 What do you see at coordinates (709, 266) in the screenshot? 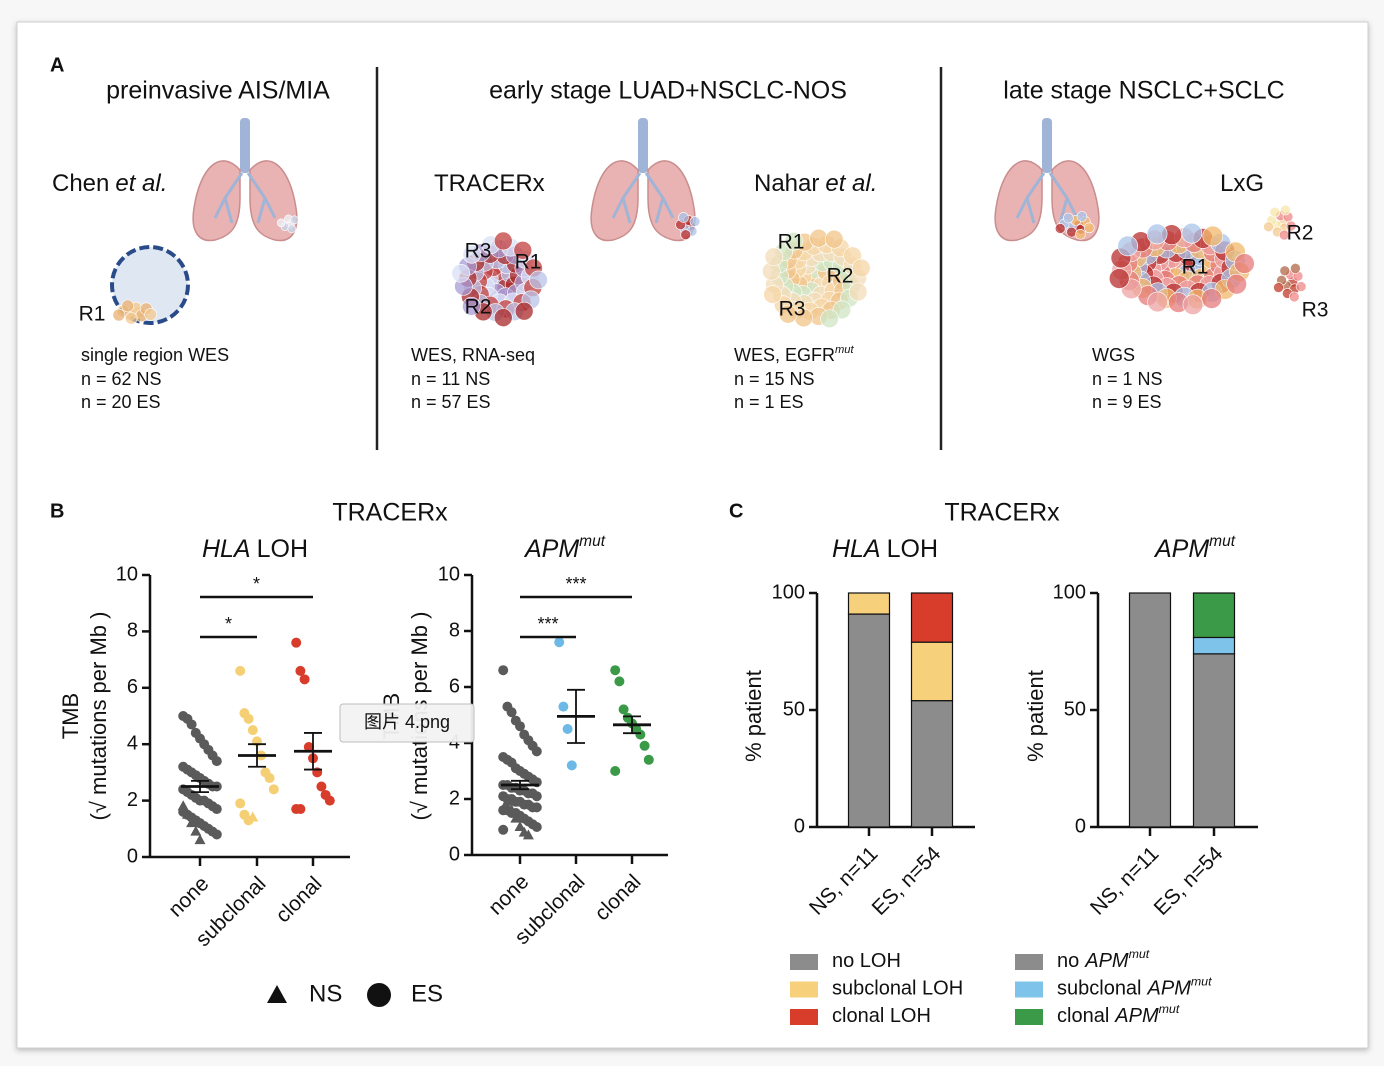
I see `tumor-illustrations` at bounding box center [709, 266].